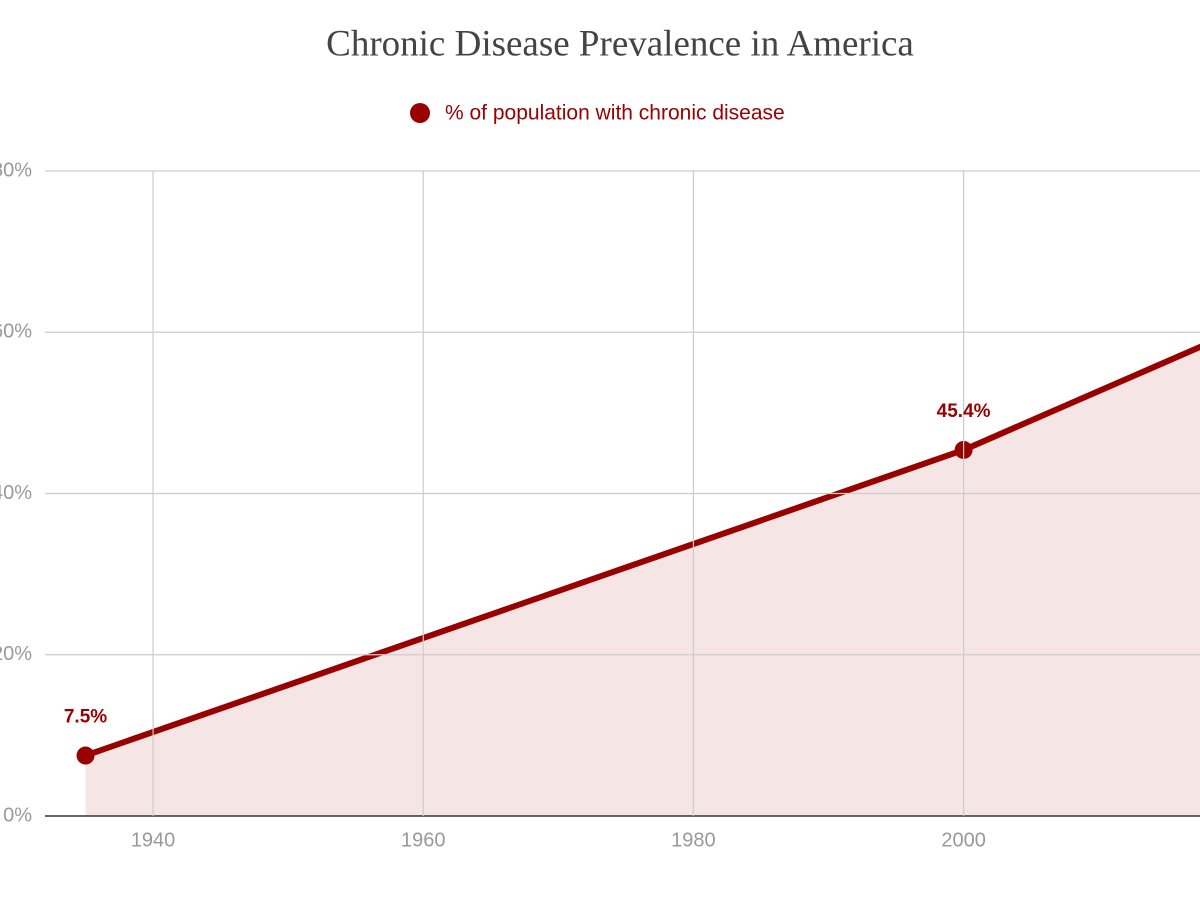  What do you see at coordinates (85, 717) in the screenshot?
I see `data-label: 7.5%` at bounding box center [85, 717].